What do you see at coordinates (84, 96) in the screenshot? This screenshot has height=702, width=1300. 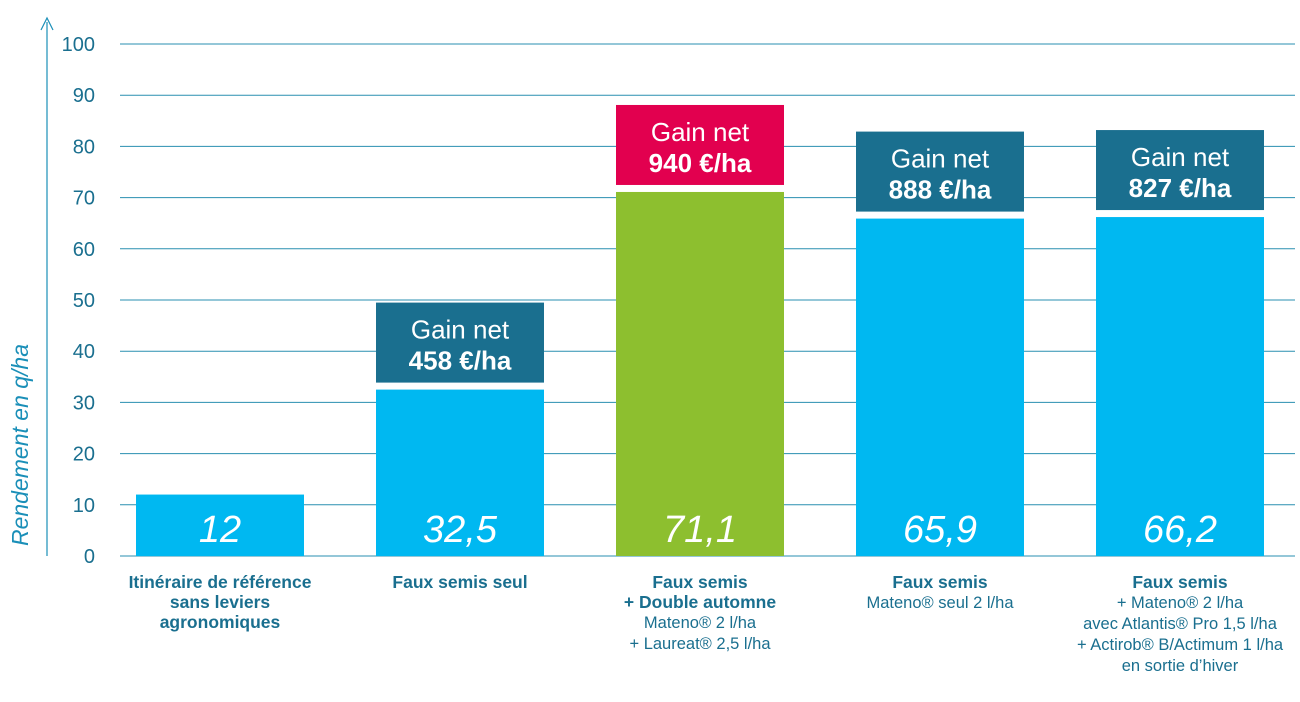 I see `y-tick-label: 90` at bounding box center [84, 96].